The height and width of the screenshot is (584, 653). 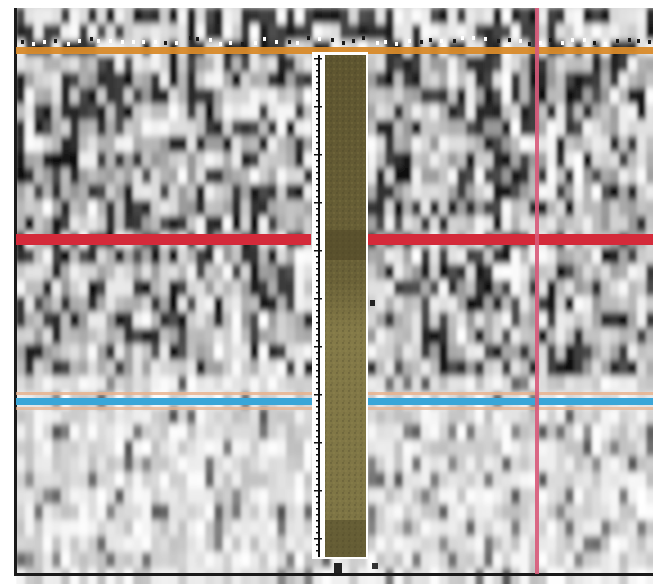 What do you see at coordinates (334, 50) in the screenshot?
I see `horizon-top-line` at bounding box center [334, 50].